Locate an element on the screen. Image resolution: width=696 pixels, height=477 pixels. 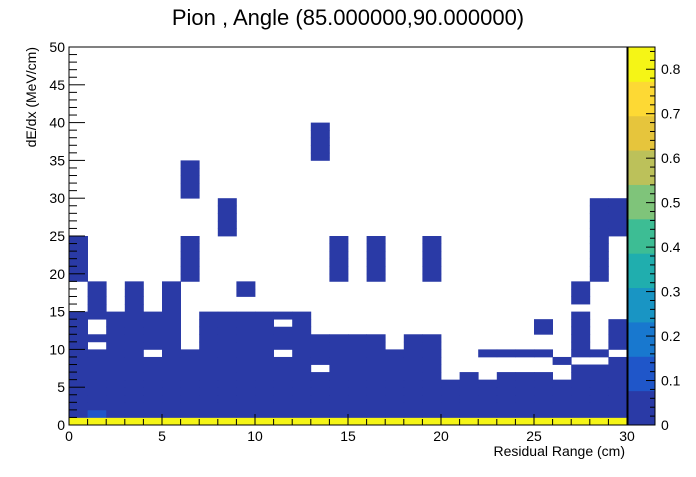
colorbar-segment is located at coordinates (641, 305).